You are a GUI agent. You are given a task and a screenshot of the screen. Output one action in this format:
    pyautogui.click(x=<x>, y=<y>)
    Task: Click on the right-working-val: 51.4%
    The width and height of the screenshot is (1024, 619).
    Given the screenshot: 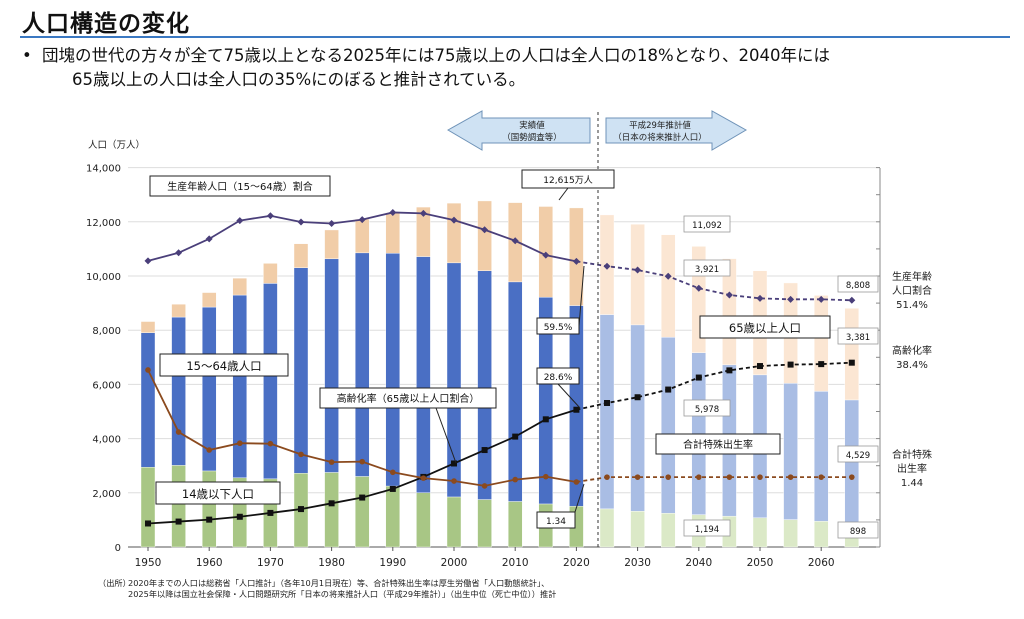 What is the action you would take?
    pyautogui.click(x=912, y=305)
    